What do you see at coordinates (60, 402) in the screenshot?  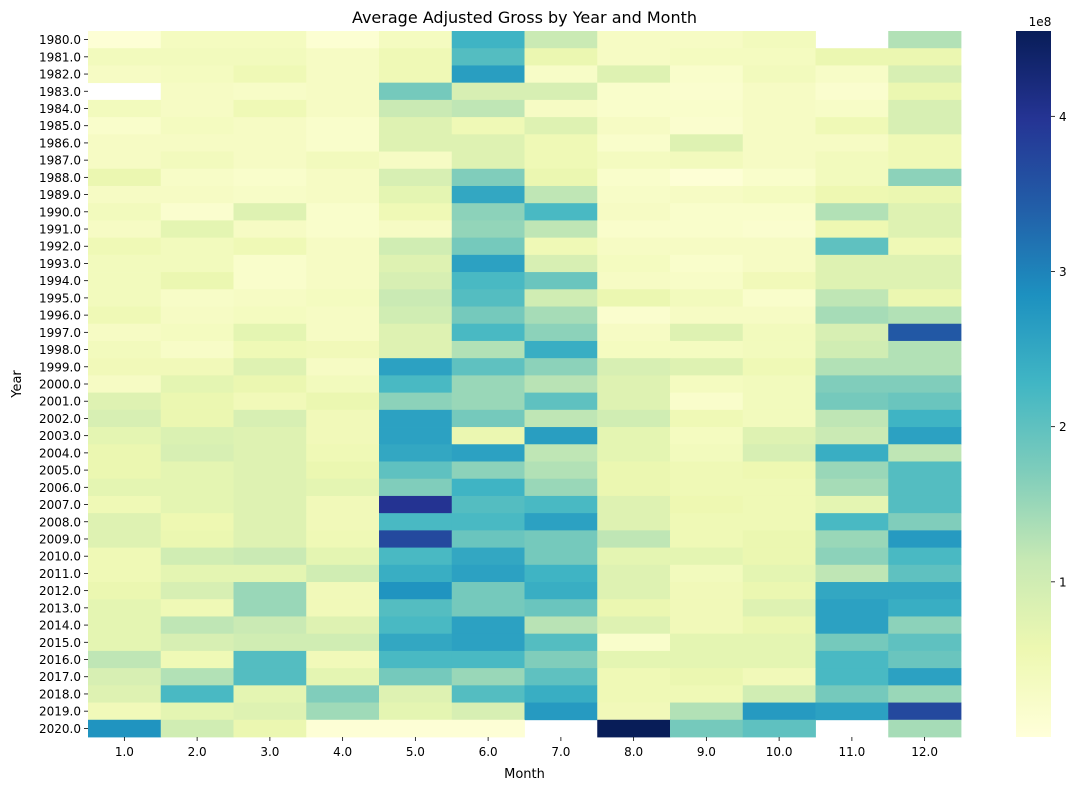 I see `y-tick-label: 2001.0` at bounding box center [60, 402].